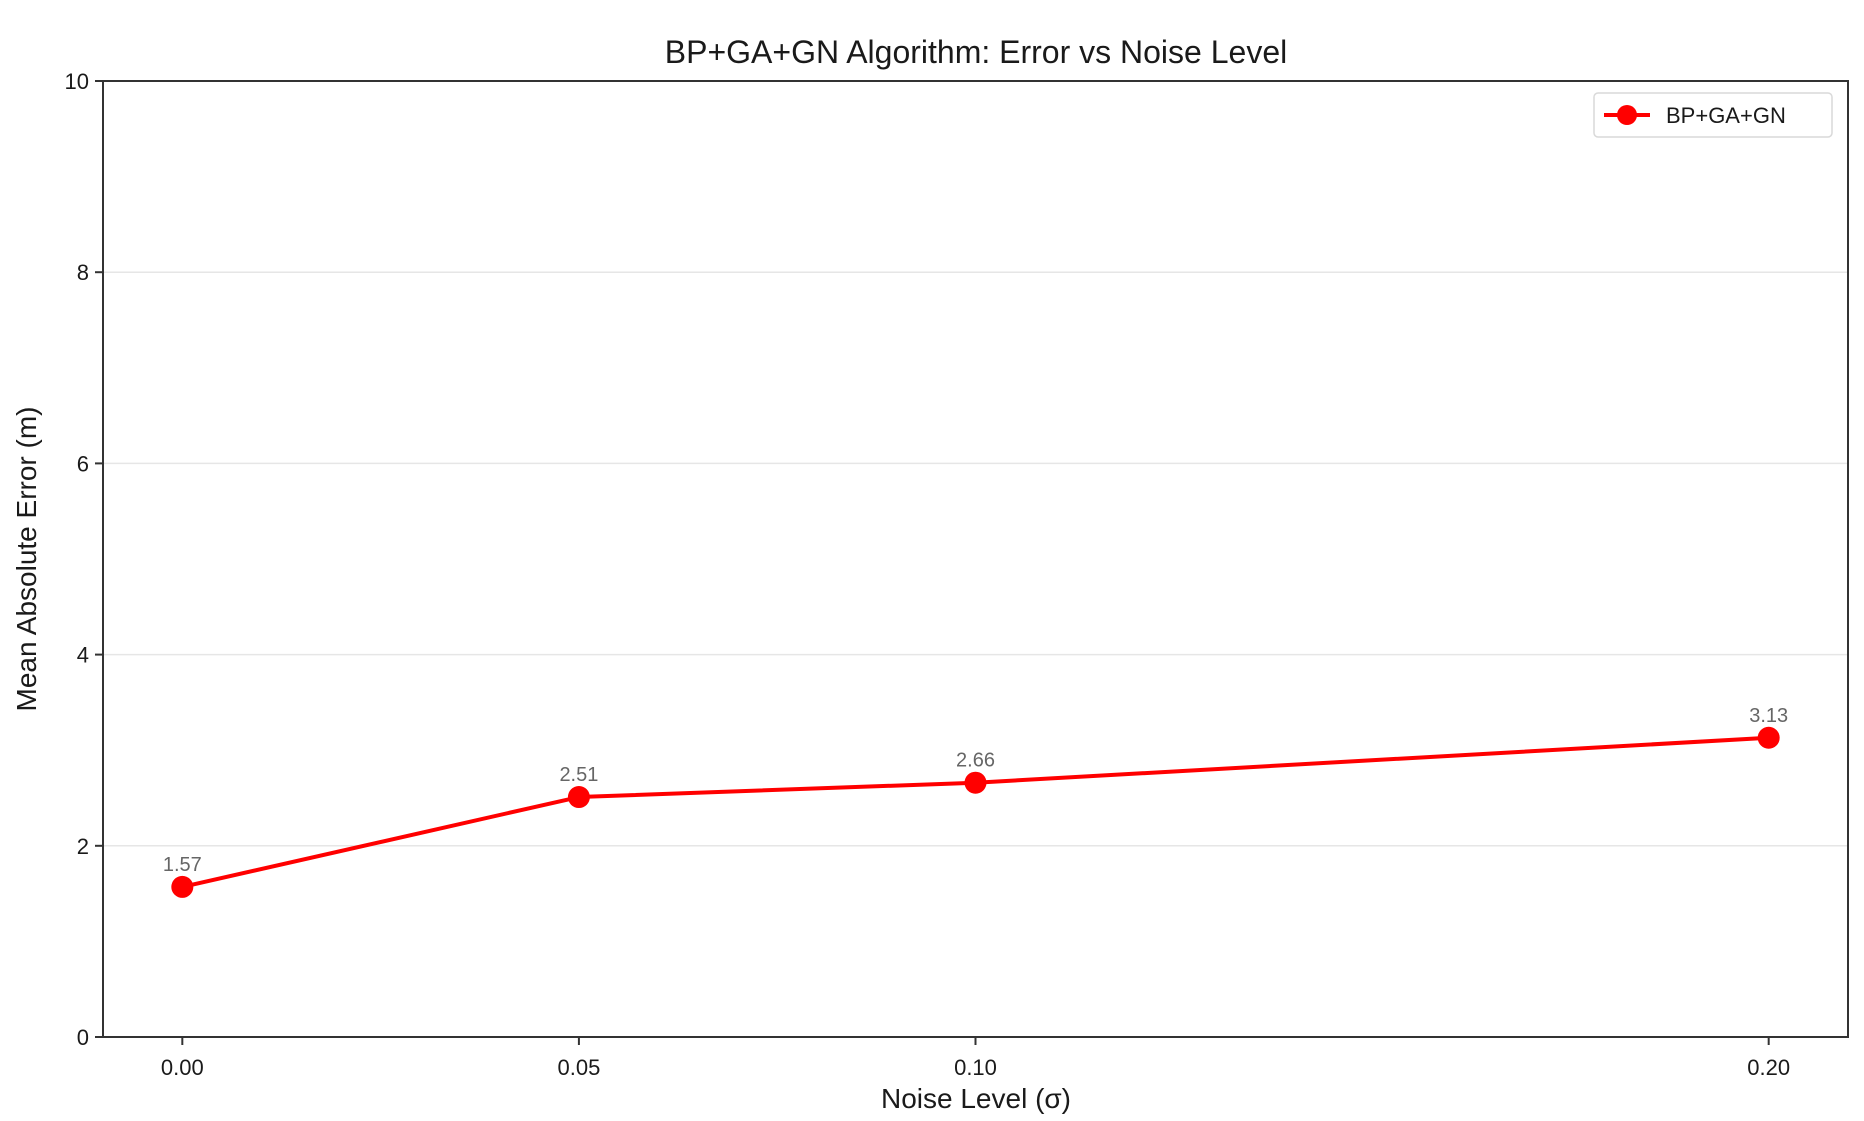 The width and height of the screenshot is (1864, 1121). What do you see at coordinates (1726, 115) in the screenshot?
I see `legend-label: BP+GA+GN` at bounding box center [1726, 115].